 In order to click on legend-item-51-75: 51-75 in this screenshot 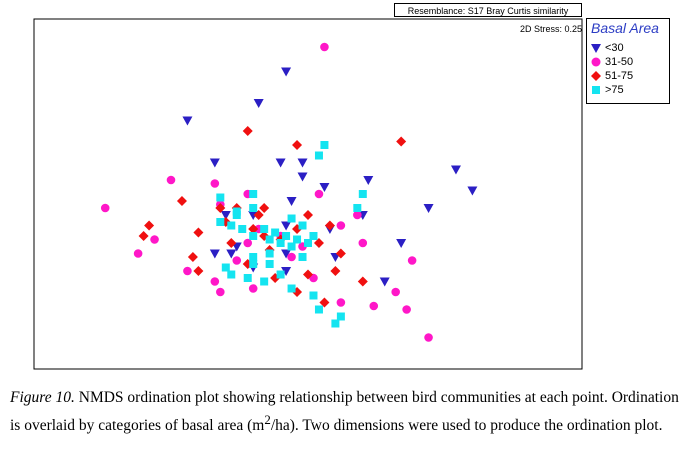, I will do `click(630, 76)`.